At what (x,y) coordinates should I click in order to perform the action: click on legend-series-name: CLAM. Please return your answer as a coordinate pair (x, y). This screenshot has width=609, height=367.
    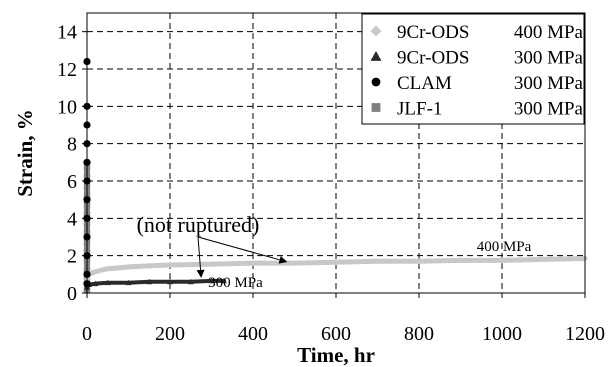
    Looking at the image, I should click on (424, 83).